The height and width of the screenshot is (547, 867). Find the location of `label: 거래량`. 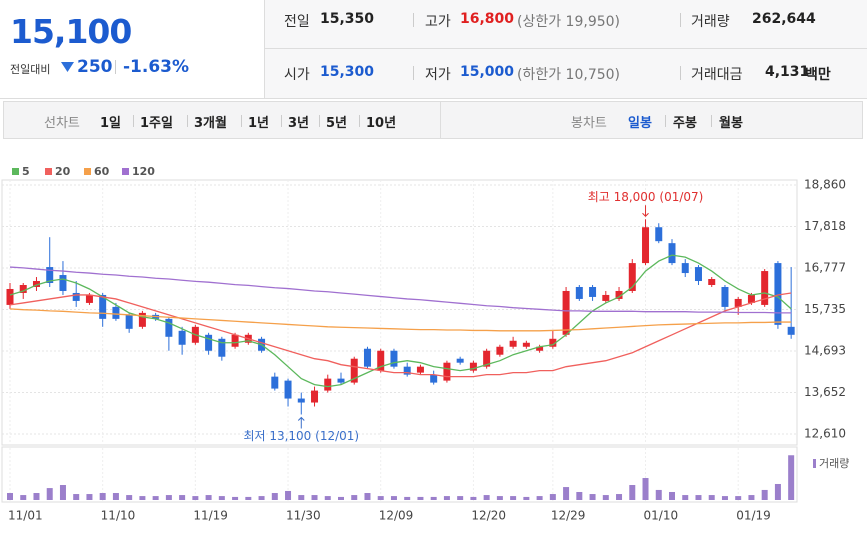

label: 거래량 is located at coordinates (710, 22).